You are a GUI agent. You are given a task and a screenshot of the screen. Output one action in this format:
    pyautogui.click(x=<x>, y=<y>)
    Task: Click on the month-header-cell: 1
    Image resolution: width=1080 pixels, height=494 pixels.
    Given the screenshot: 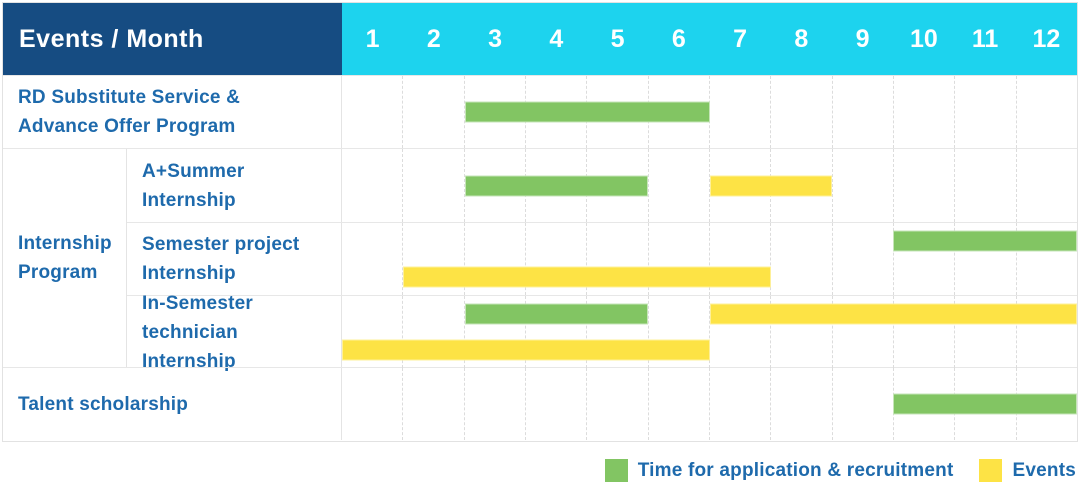 What is the action you would take?
    pyautogui.click(x=372, y=38)
    